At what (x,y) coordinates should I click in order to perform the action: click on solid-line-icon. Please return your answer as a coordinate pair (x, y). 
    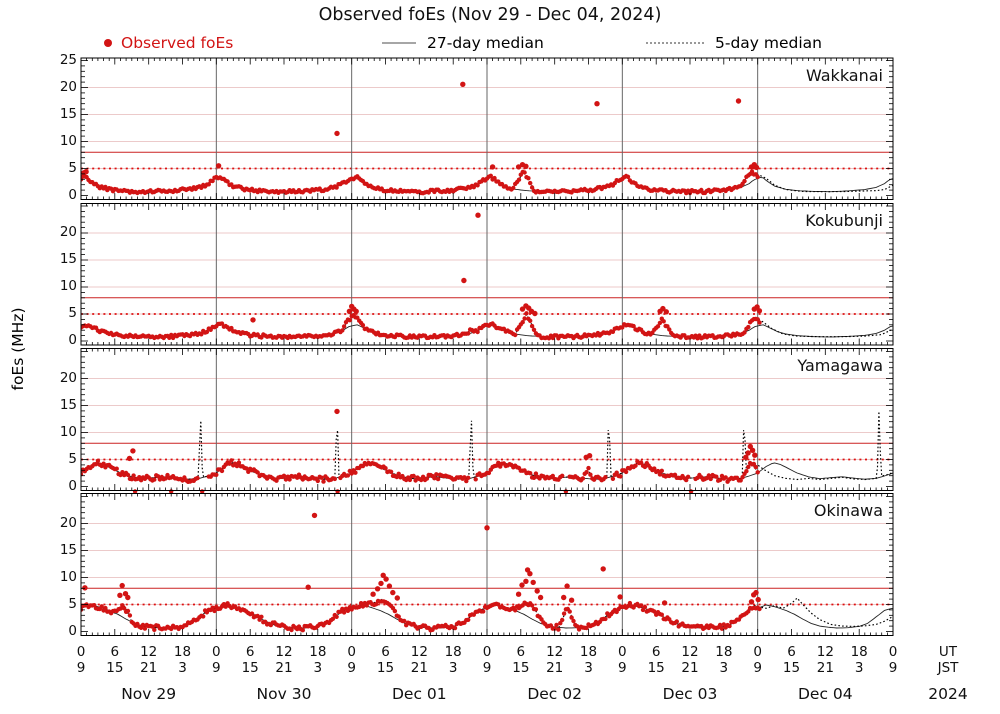
    Looking at the image, I should click on (399, 43).